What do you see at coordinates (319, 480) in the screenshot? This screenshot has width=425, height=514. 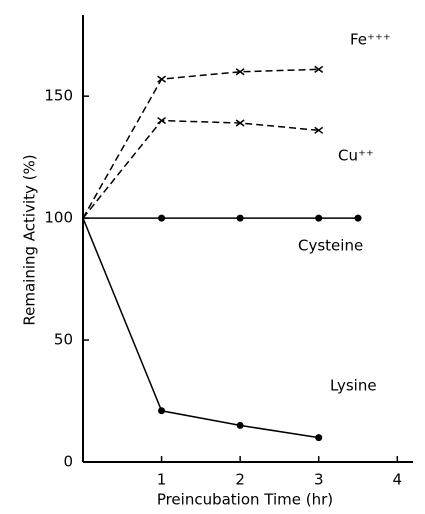 I see `x-tick-label: 3` at bounding box center [319, 480].